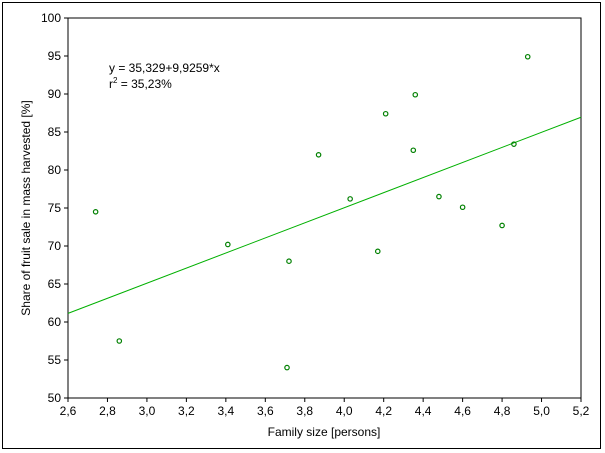 This screenshot has height=453, width=605. What do you see at coordinates (383, 411) in the screenshot?
I see `x-tick-label: 4,2` at bounding box center [383, 411].